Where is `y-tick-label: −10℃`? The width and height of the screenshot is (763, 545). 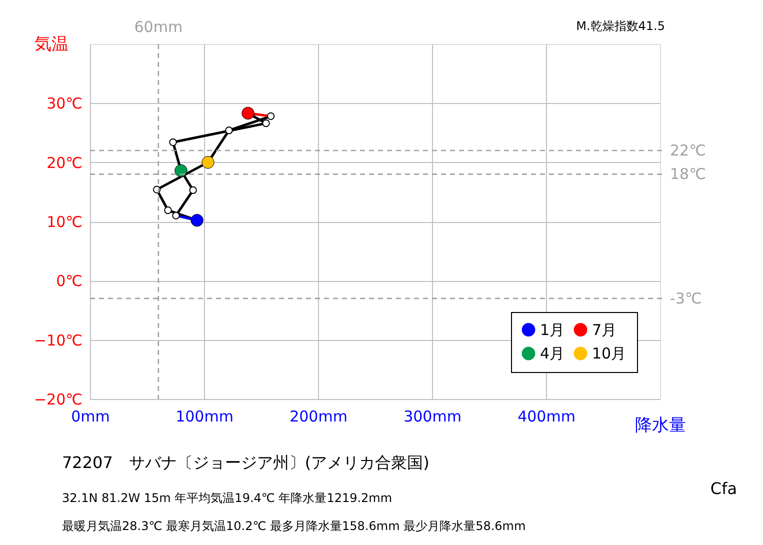
y-tick-label: −10℃ is located at coordinates (58, 340).